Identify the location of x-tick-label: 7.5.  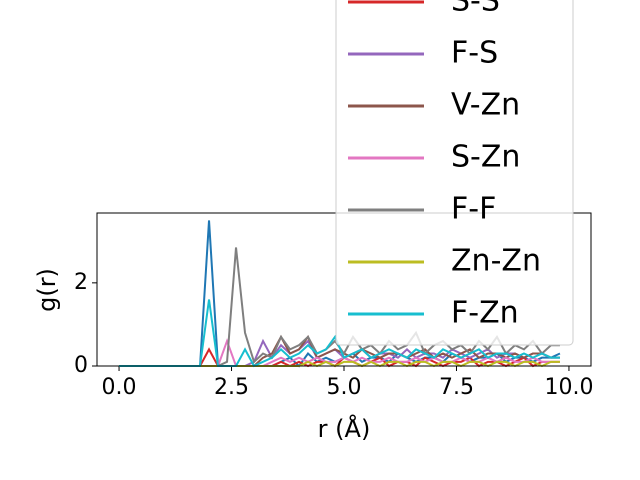
(456, 387).